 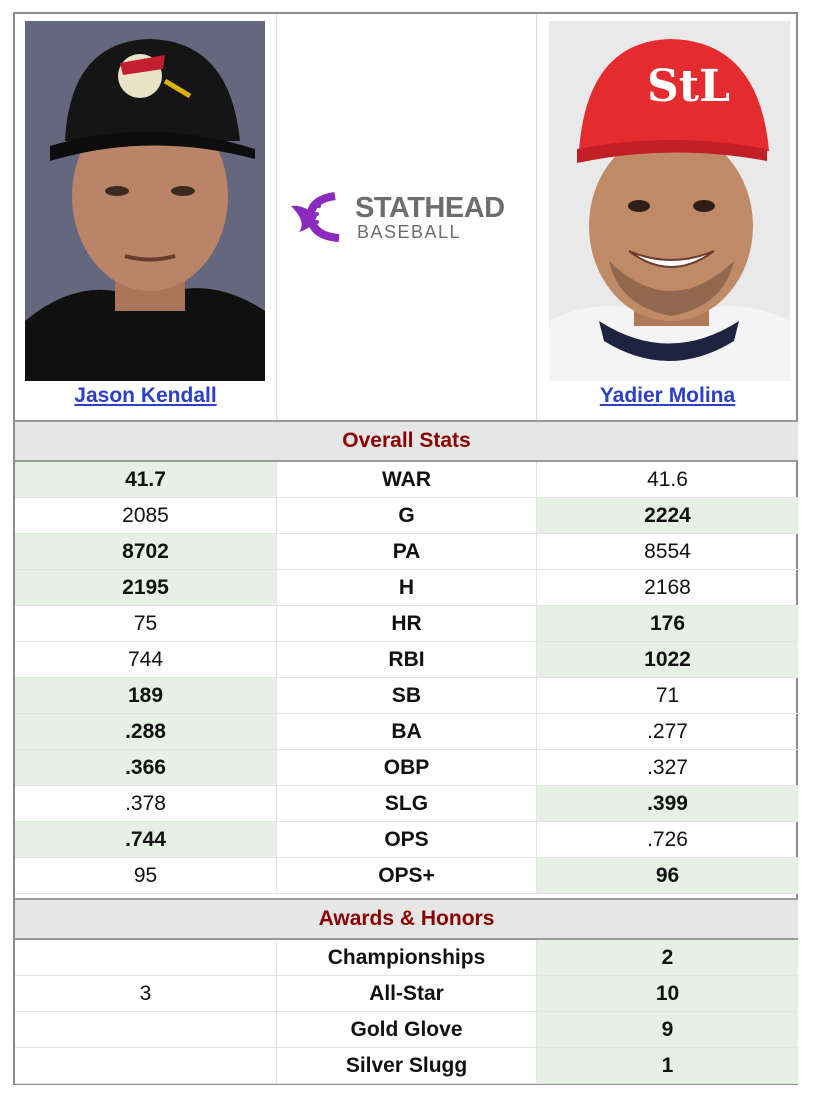 I want to click on table-row: .378 SLG .399, so click(x=406, y=804).